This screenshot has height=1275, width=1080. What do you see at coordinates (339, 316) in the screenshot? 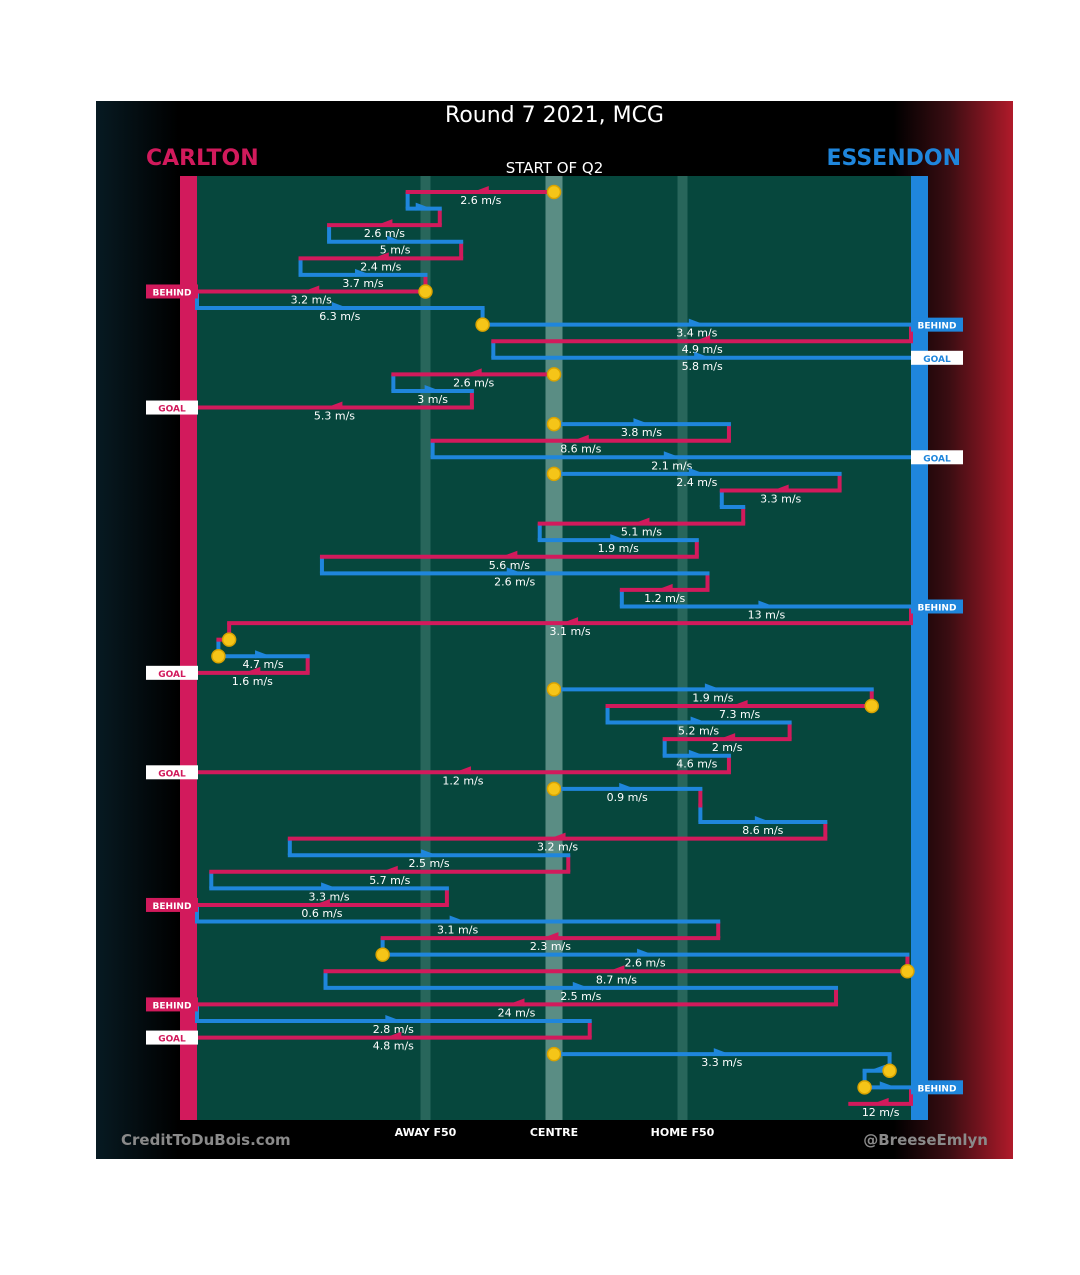
I see `speed-label: 6.3 m/s` at bounding box center [339, 316].